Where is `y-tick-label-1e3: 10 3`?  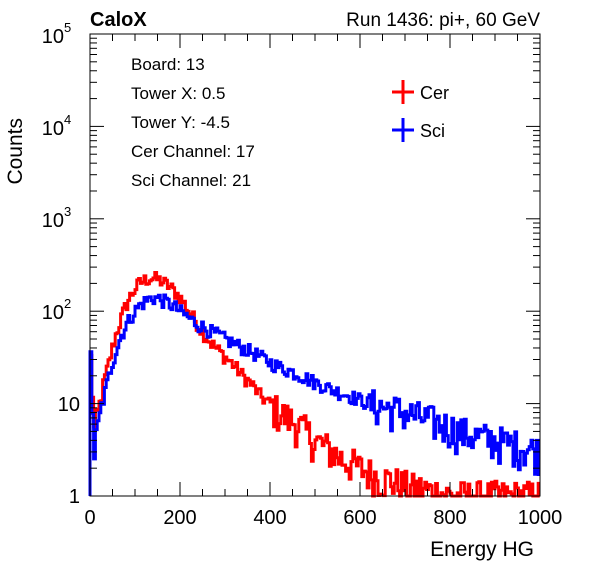
y-tick-label-1e3: 10 3 is located at coordinates (56, 218).